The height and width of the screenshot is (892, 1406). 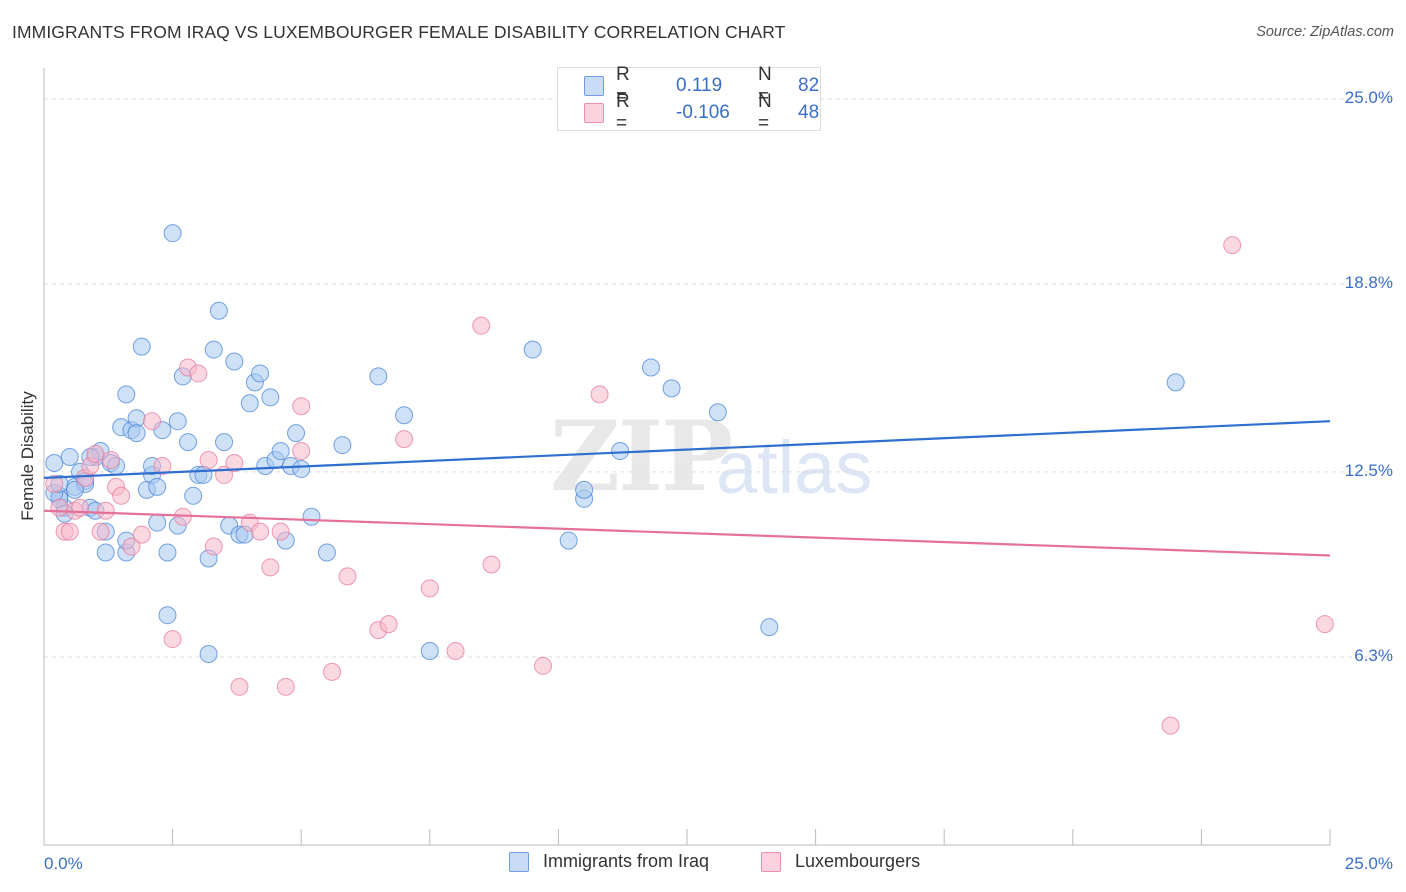 I want to click on watermark-atlas: atlas, so click(x=794, y=467).